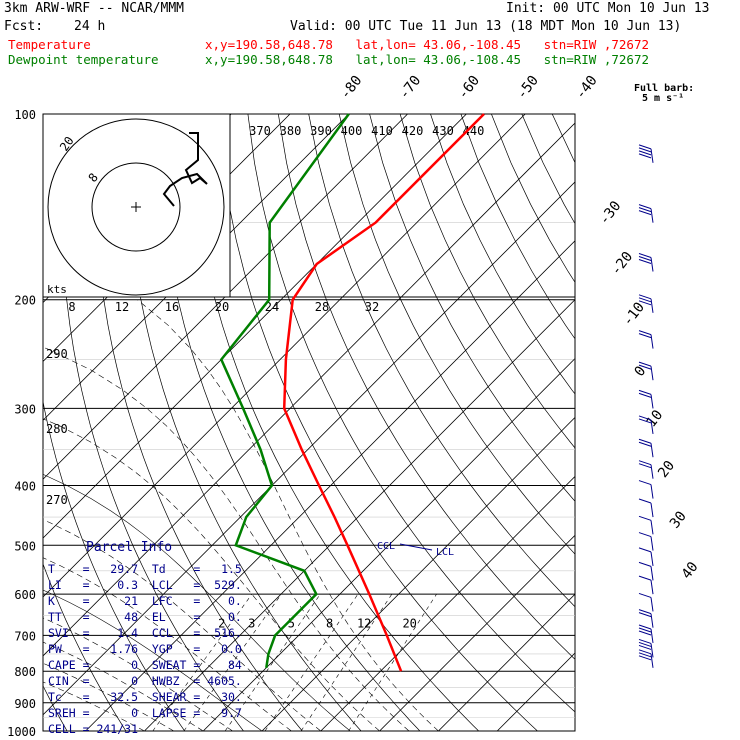 The image size is (740, 740). What do you see at coordinates (172, 307) in the screenshot?
I see `hodograph-speed-tick: 16` at bounding box center [172, 307].